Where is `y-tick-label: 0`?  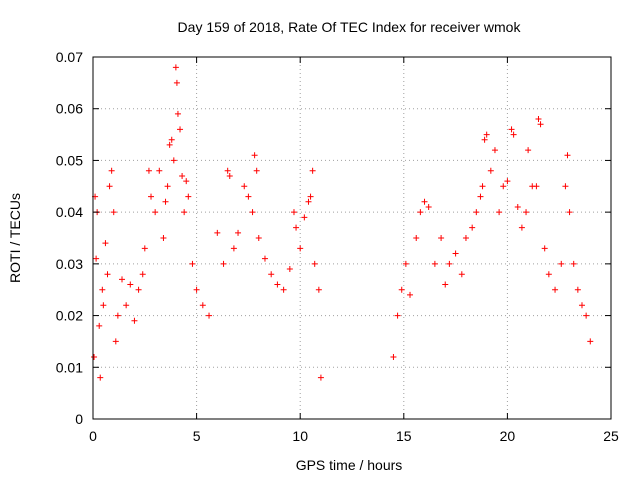 y-tick-label: 0 is located at coordinates (79, 419).